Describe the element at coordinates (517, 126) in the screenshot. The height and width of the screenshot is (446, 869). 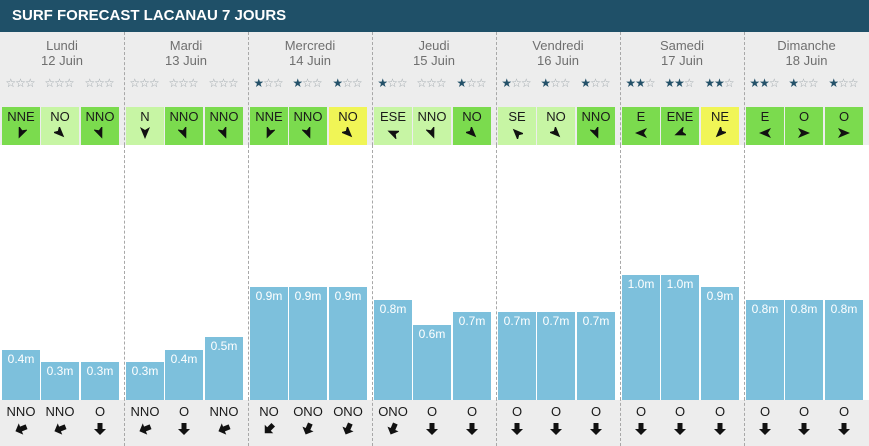
I see `wind-cell: SE` at that location.